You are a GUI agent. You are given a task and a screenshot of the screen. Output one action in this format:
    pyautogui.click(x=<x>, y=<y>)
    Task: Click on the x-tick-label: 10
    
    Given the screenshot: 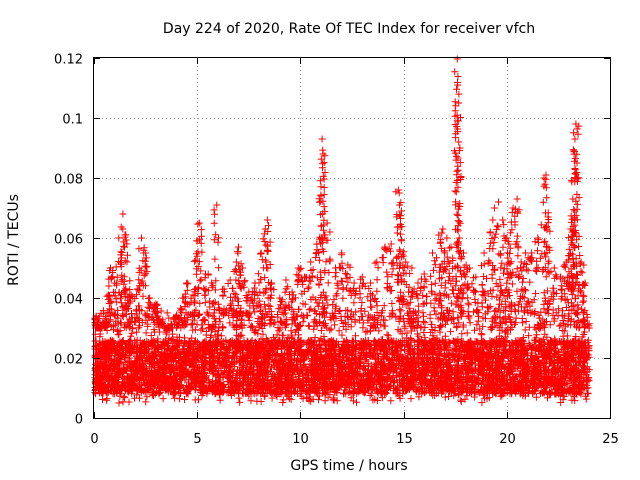 What is the action you would take?
    pyautogui.click(x=300, y=439)
    